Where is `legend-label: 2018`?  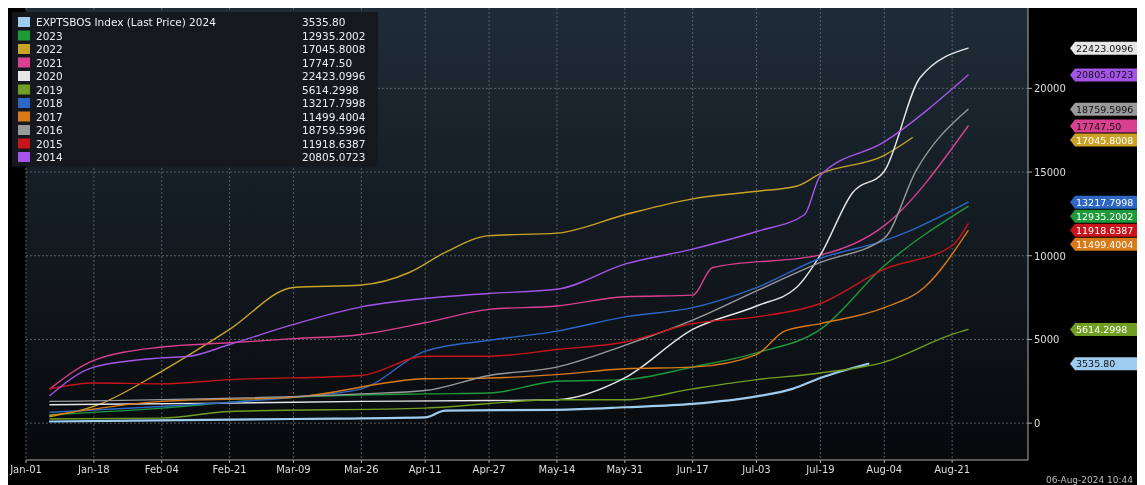
legend-label: 2018 is located at coordinates (49, 103).